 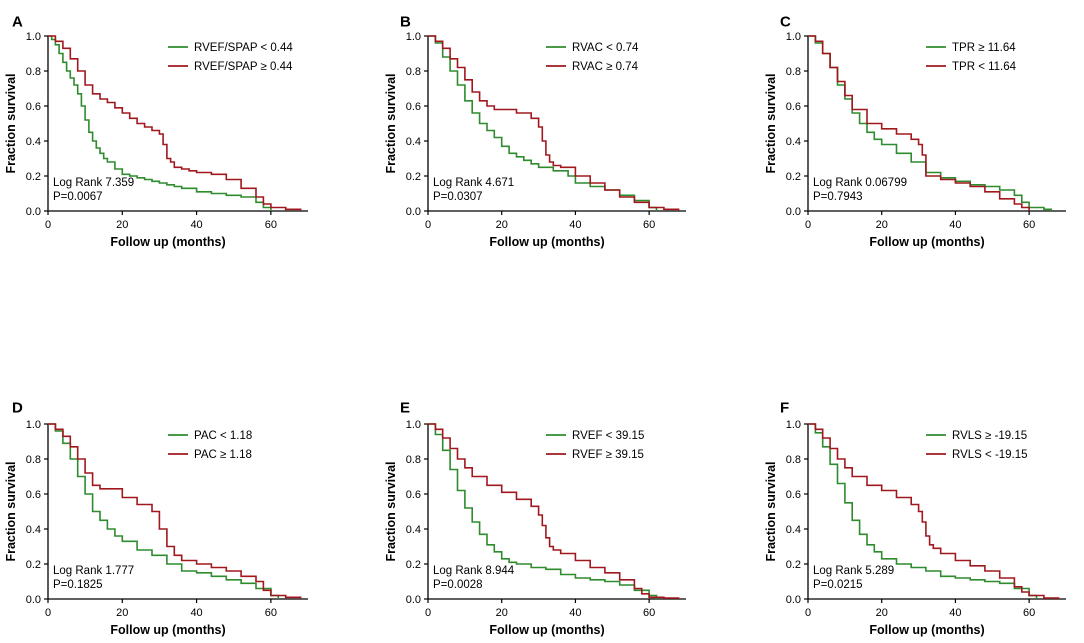 What do you see at coordinates (243, 67) in the screenshot?
I see `legend-label-2: RVEF/SPAP ≥ 0.44` at bounding box center [243, 67].